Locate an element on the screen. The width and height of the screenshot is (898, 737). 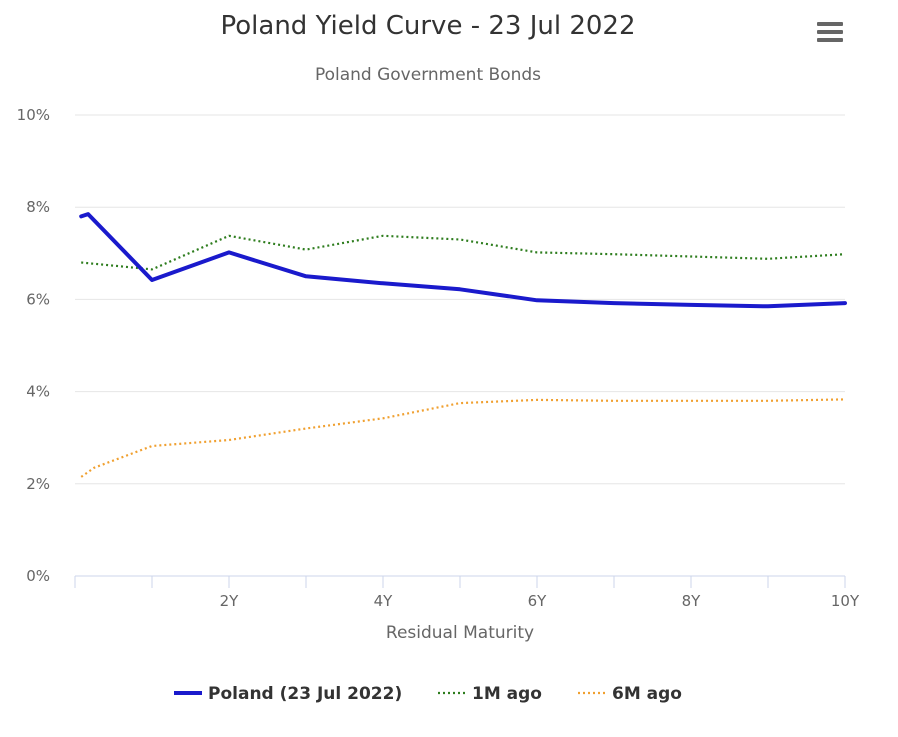
legend-item-1: 1M ago is located at coordinates (490, 694).